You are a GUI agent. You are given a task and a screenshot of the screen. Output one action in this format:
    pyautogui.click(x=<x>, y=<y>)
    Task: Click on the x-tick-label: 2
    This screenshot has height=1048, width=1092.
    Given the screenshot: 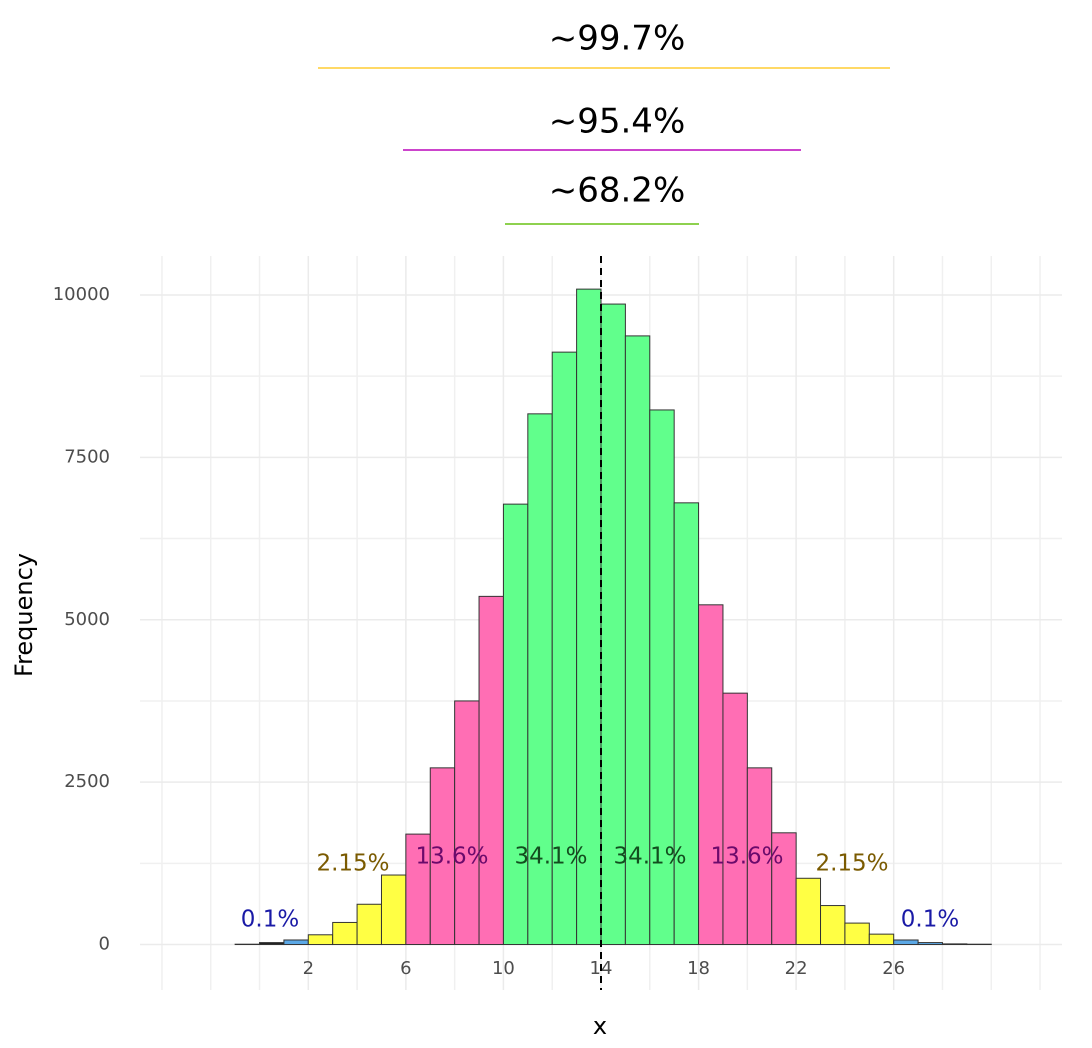 What is the action you would take?
    pyautogui.click(x=308, y=968)
    